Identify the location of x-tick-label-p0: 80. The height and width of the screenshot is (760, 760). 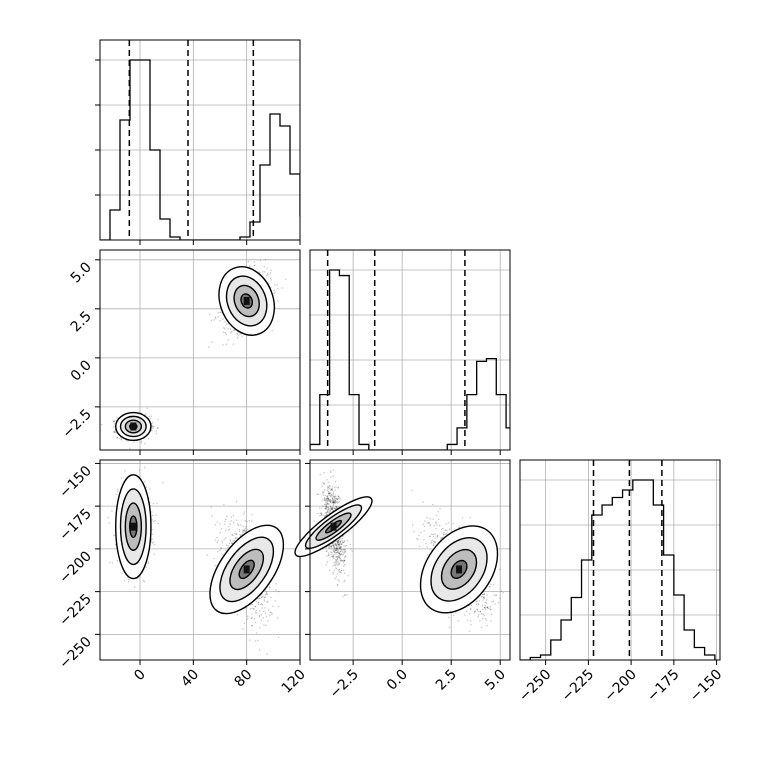
(244, 679).